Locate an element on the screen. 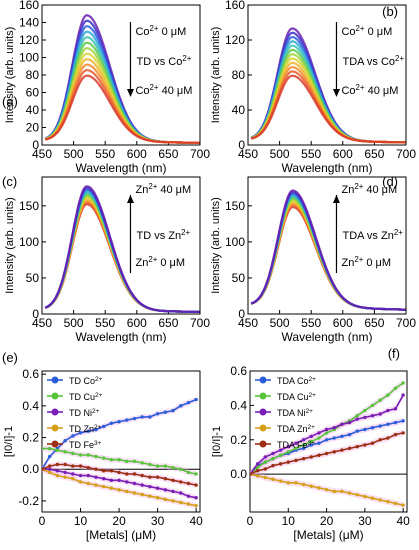 The height and width of the screenshot is (550, 419). panel-label: (f) is located at coordinates (394, 353).